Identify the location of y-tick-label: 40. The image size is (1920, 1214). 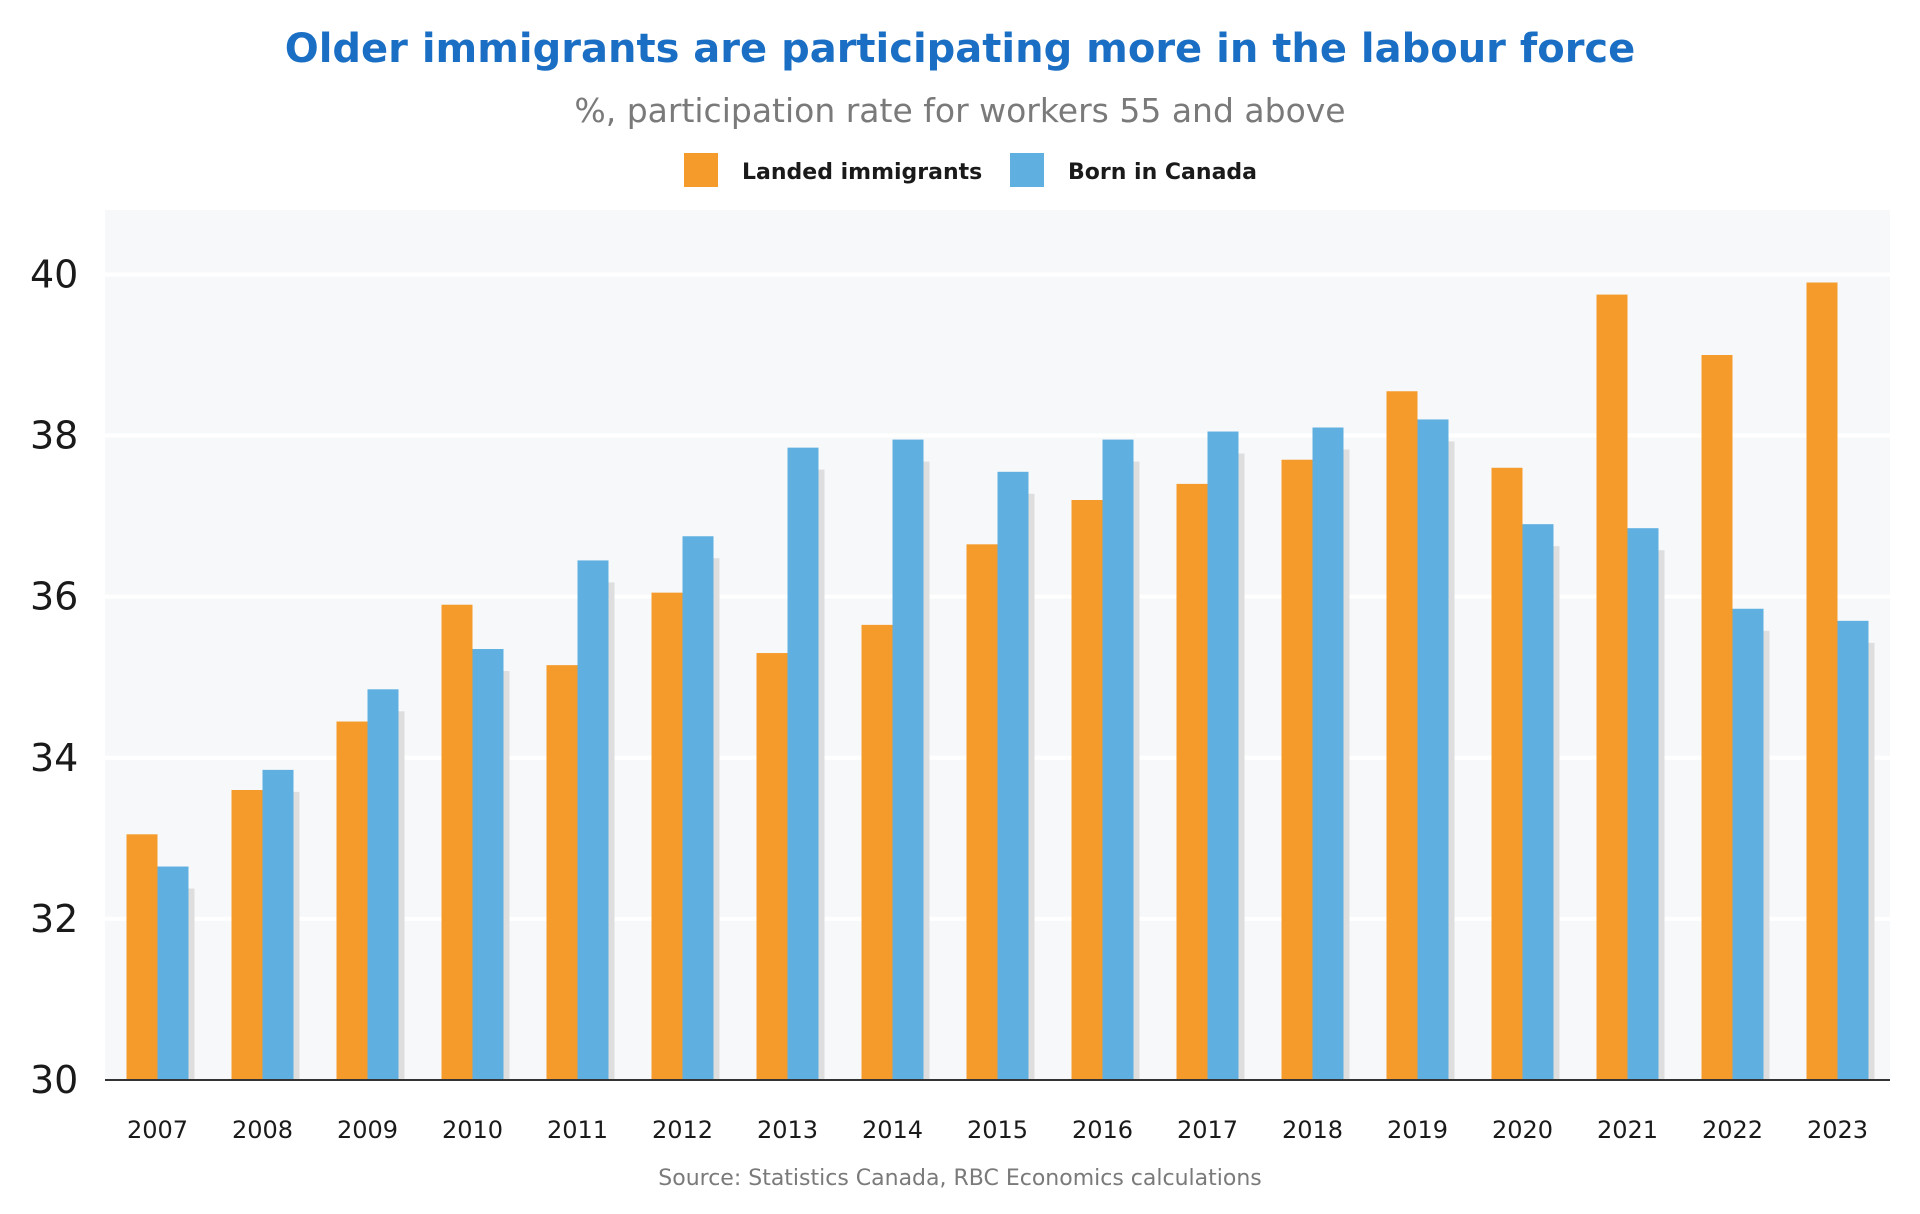
(54, 274).